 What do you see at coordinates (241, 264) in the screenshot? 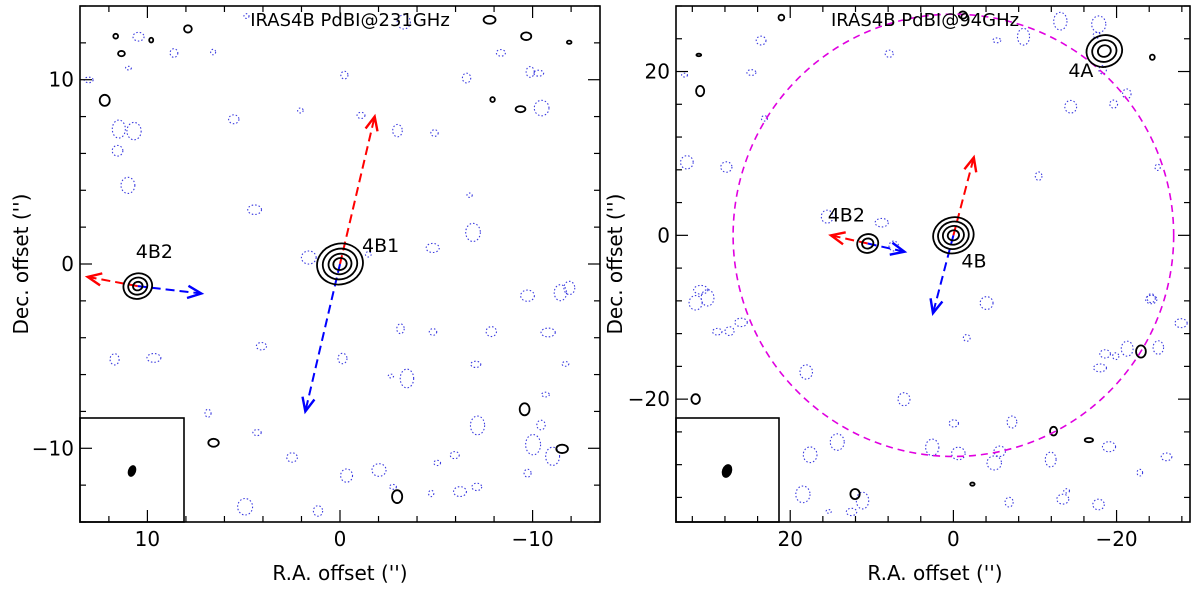
I see `data-marks: 4B1 4B2` at bounding box center [241, 264].